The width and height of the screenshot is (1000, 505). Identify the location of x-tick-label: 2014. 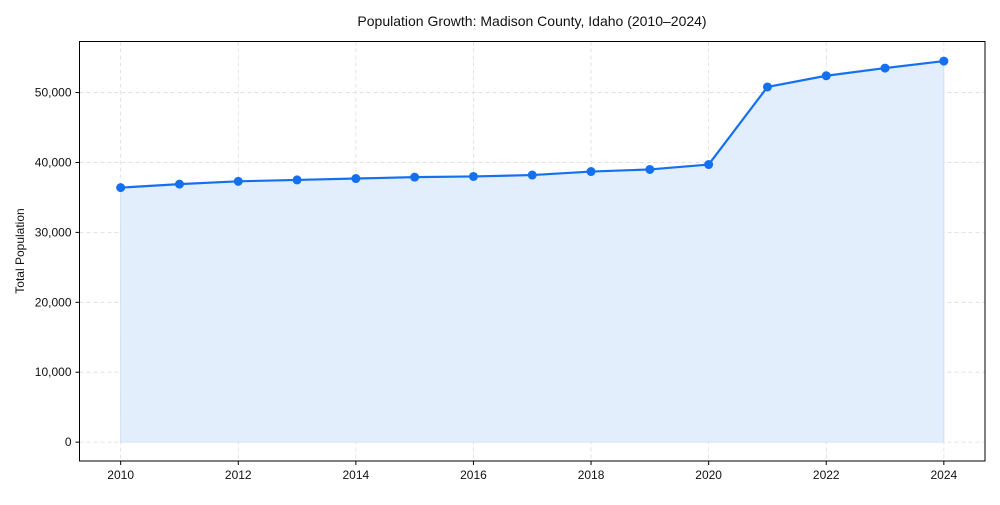
(356, 475).